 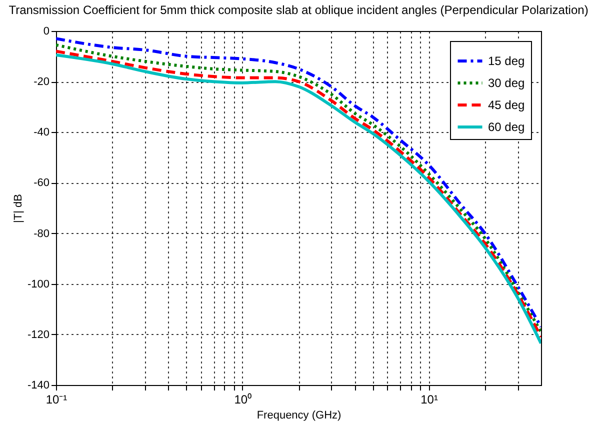 What do you see at coordinates (42, 132) in the screenshot?
I see `y-tick-label: -40` at bounding box center [42, 132].